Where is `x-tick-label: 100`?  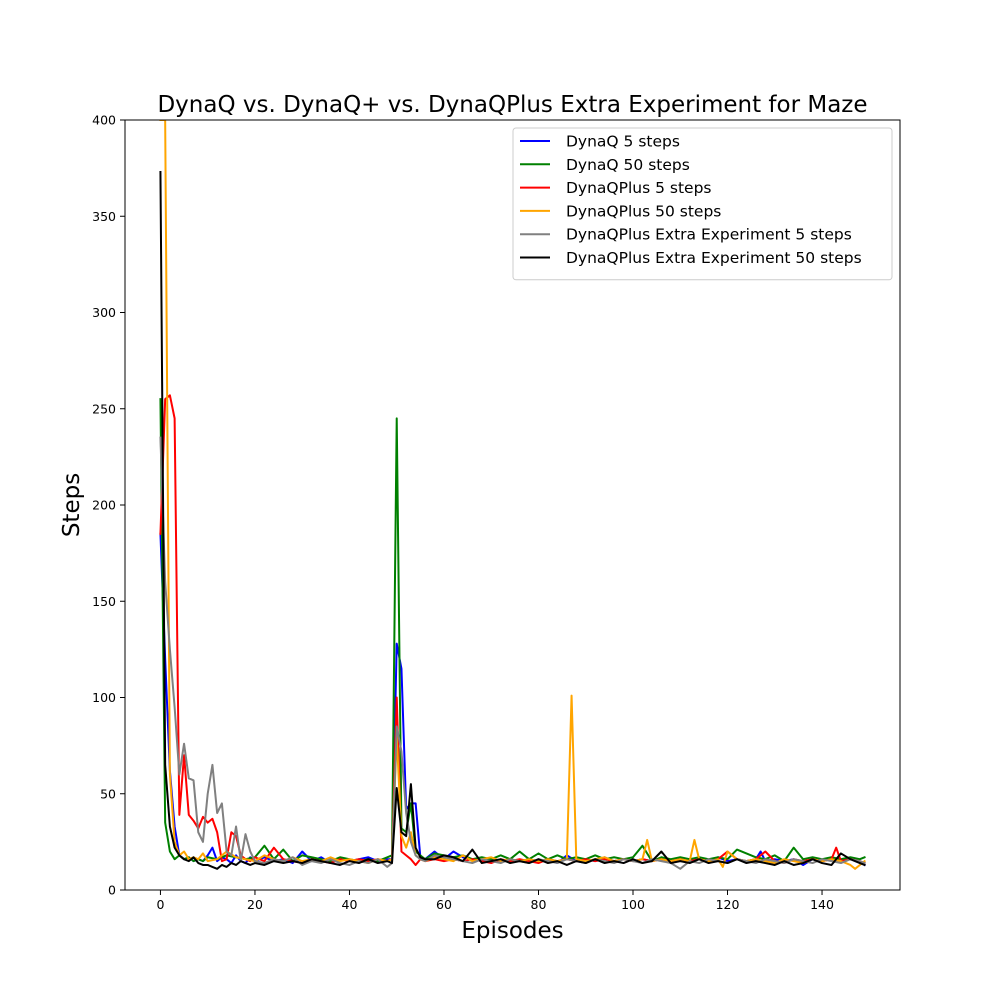
x-tick-label: 100 is located at coordinates (633, 904).